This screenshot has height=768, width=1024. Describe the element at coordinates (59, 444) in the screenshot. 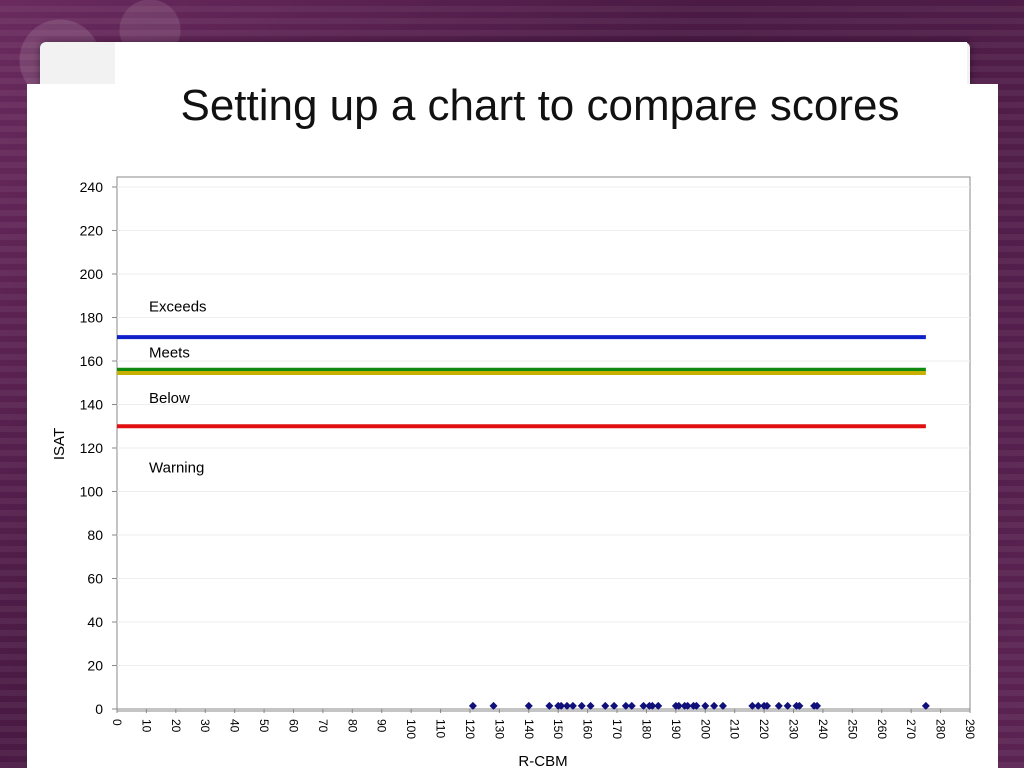

I see `y-axis-label: ISAT` at that location.